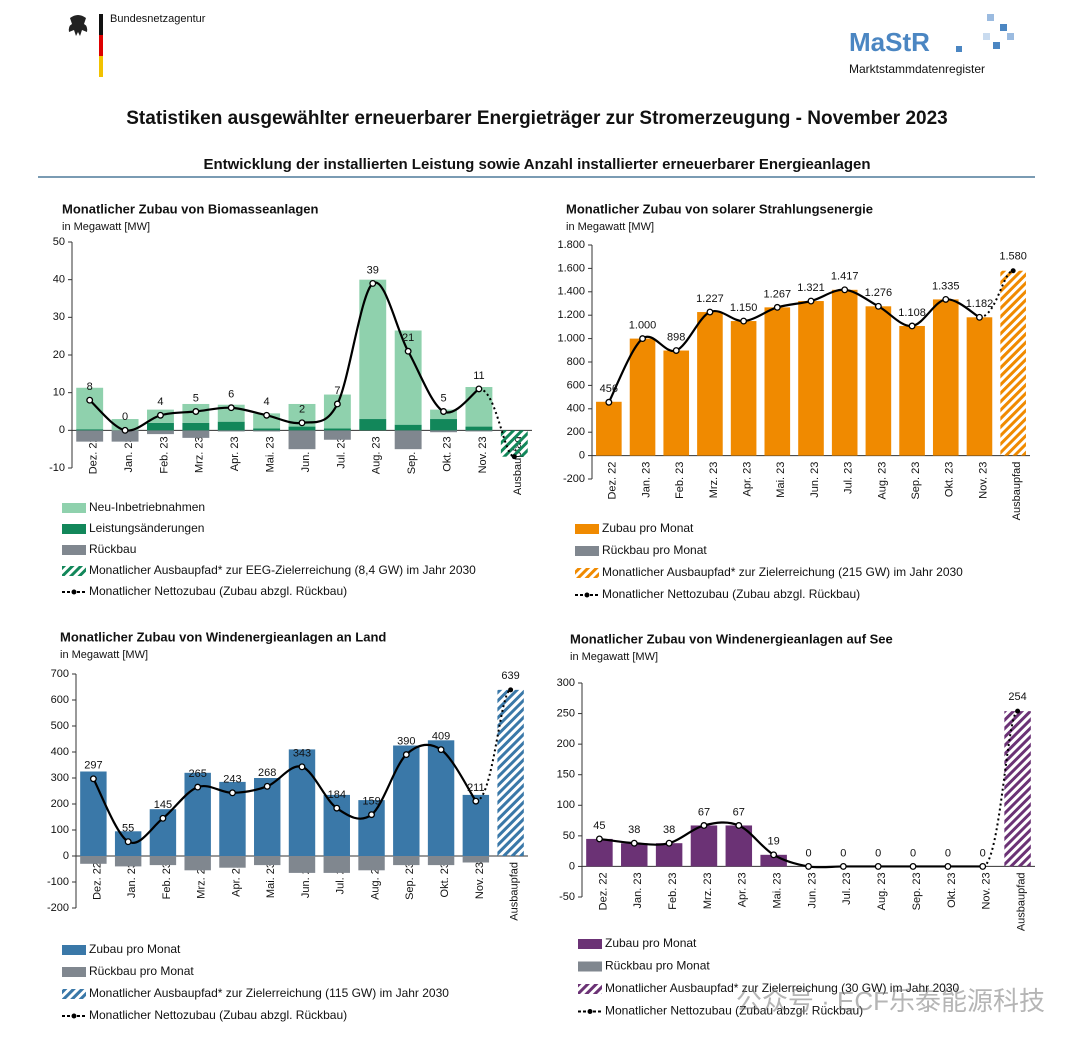  I want to click on data-label: 19, so click(774, 842).